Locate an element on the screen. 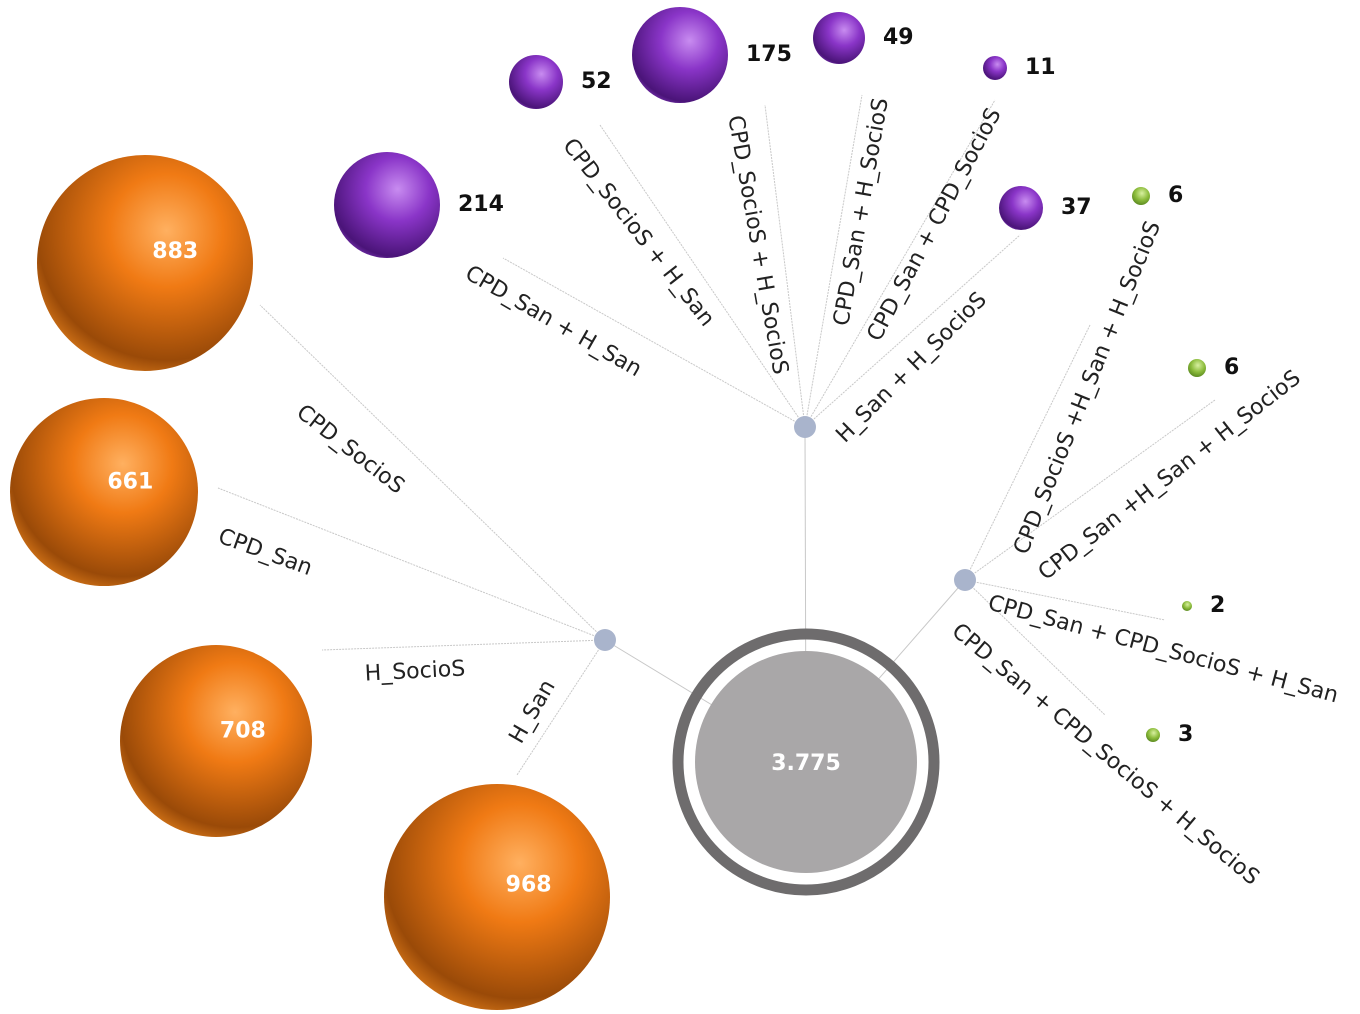 This screenshot has width=1360, height=1014. bubble-value: 883 is located at coordinates (175, 251).